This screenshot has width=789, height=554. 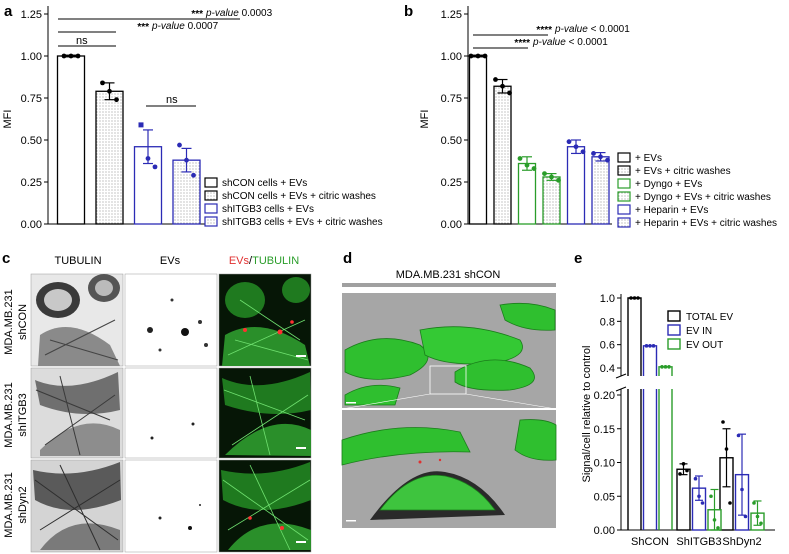 I want to click on ns-label-1: ns, so click(x=82, y=41).